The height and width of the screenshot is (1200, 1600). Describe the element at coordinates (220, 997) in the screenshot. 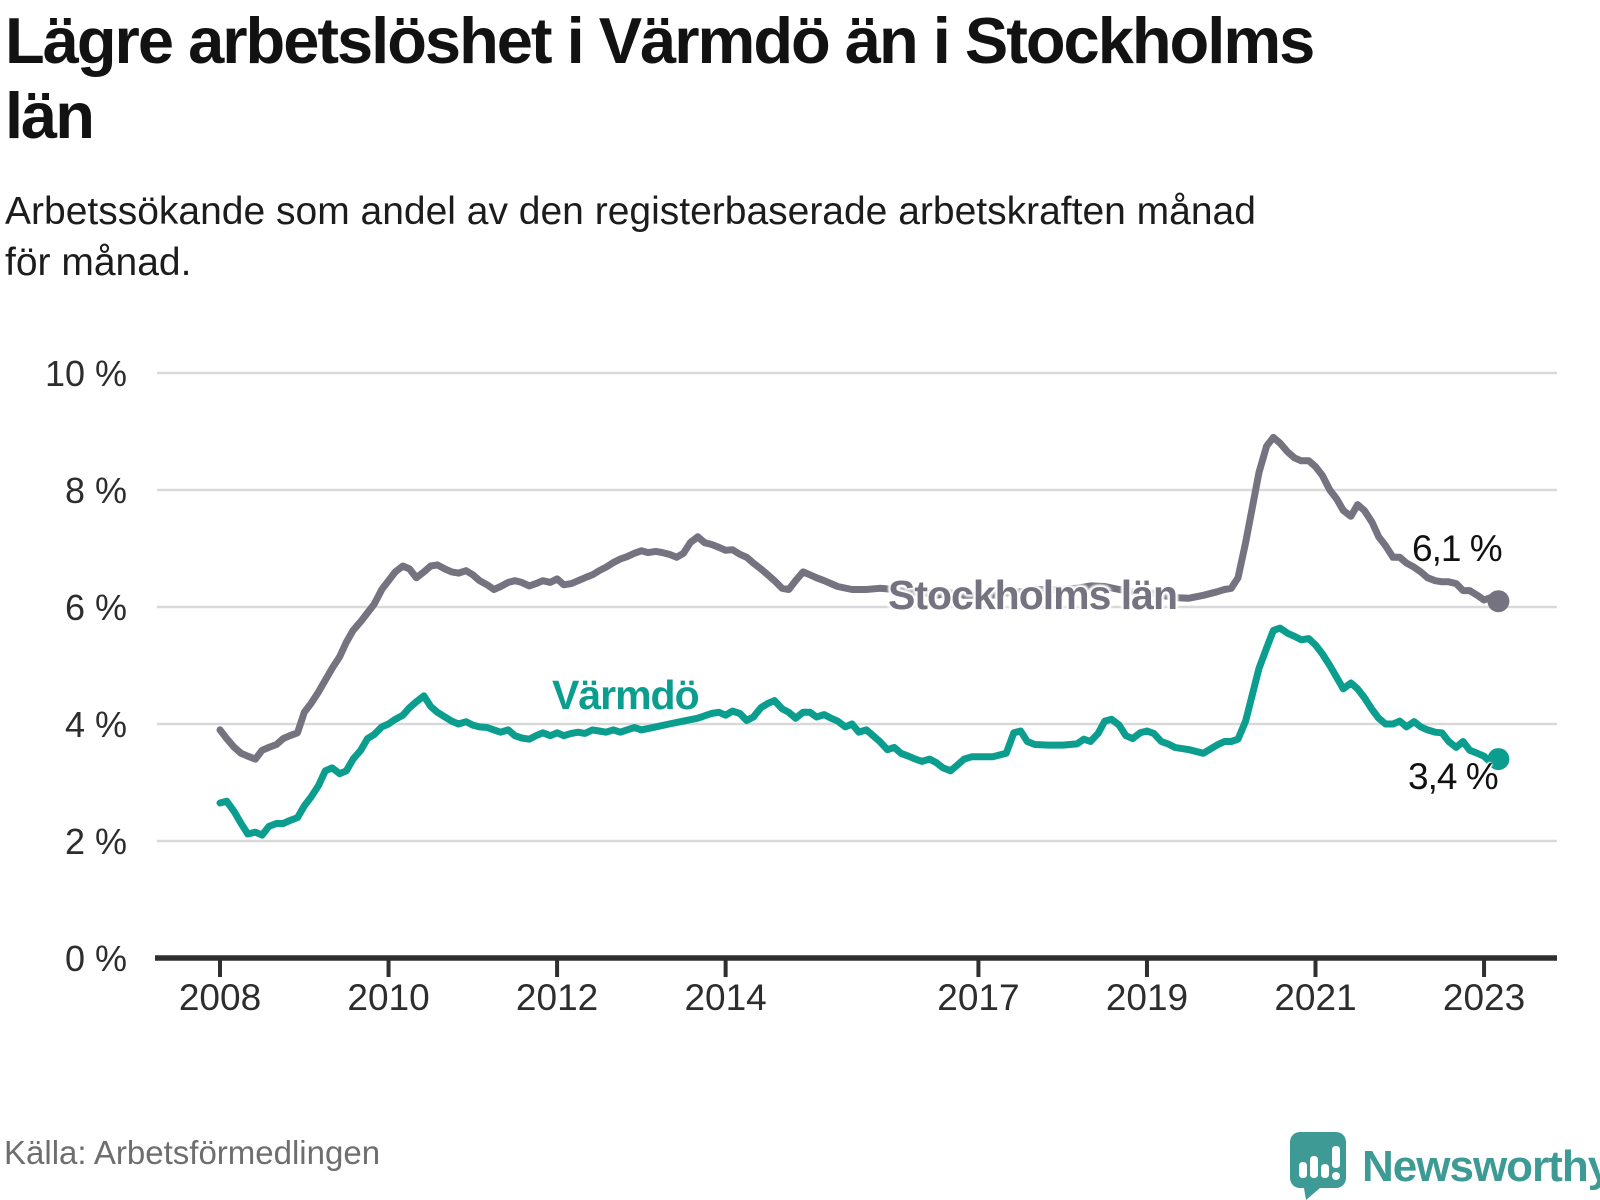

I see `x-tick-label: 2008` at that location.